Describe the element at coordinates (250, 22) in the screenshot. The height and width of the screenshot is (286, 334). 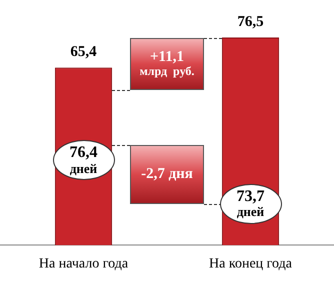
I see `data-label: 76,5` at that location.